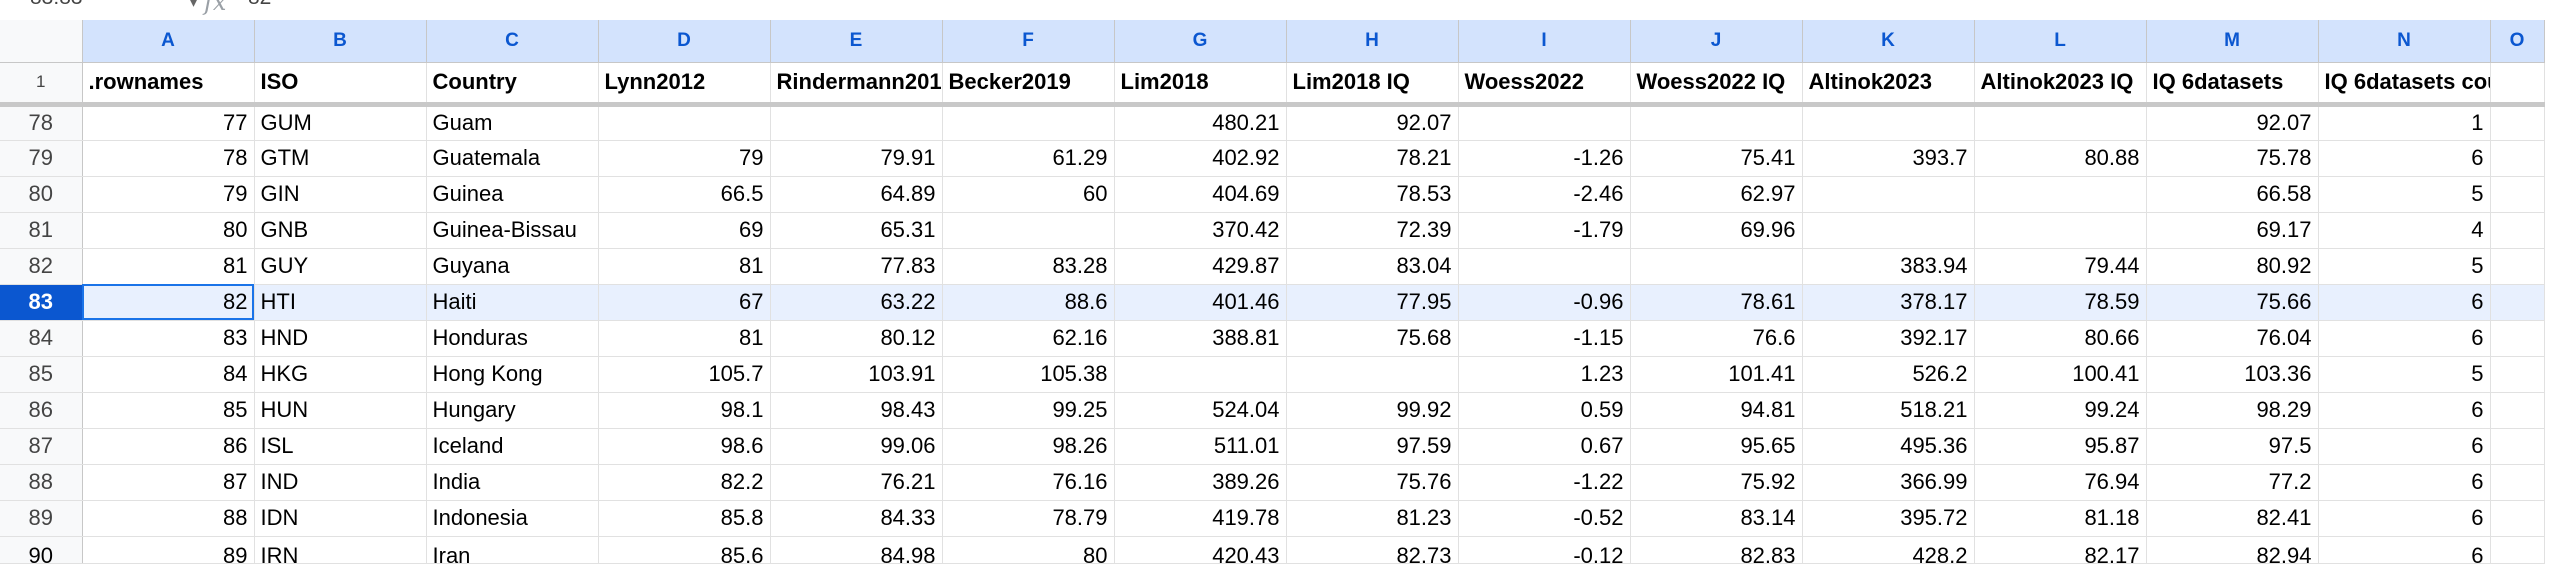  What do you see at coordinates (1200, 158) in the screenshot?
I see `cell: 402.92` at bounding box center [1200, 158].